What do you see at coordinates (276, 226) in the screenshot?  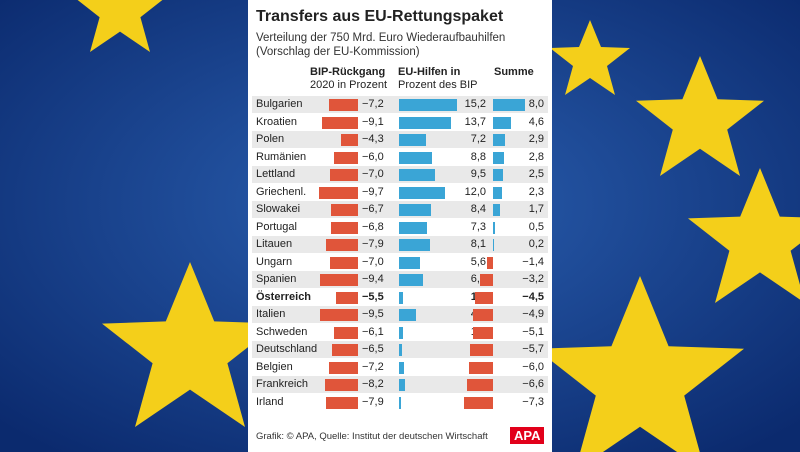 I see `category-label: Portugal` at bounding box center [276, 226].